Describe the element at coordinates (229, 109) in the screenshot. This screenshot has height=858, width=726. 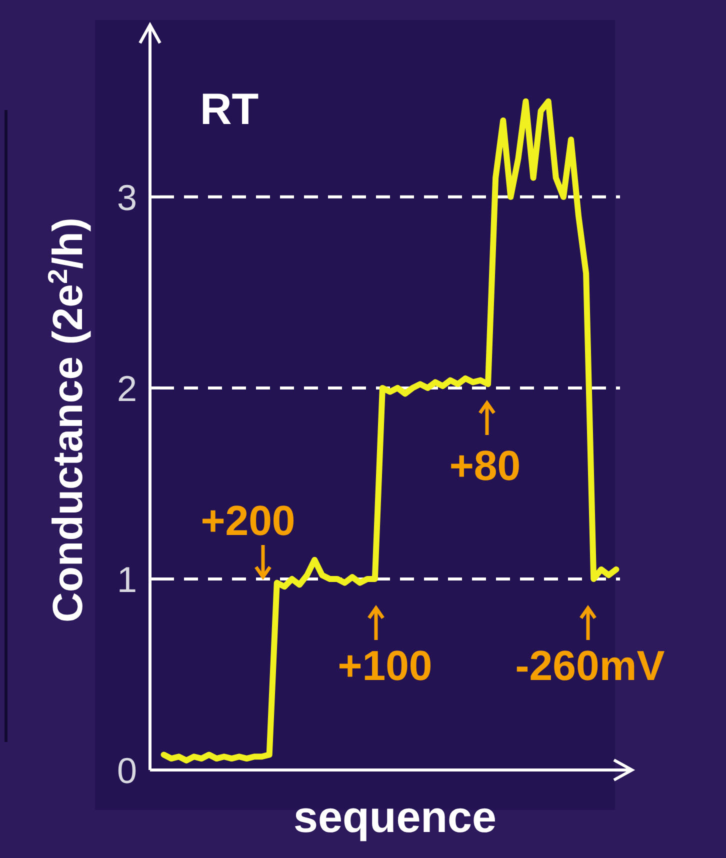
I see `annotation: RT` at that location.